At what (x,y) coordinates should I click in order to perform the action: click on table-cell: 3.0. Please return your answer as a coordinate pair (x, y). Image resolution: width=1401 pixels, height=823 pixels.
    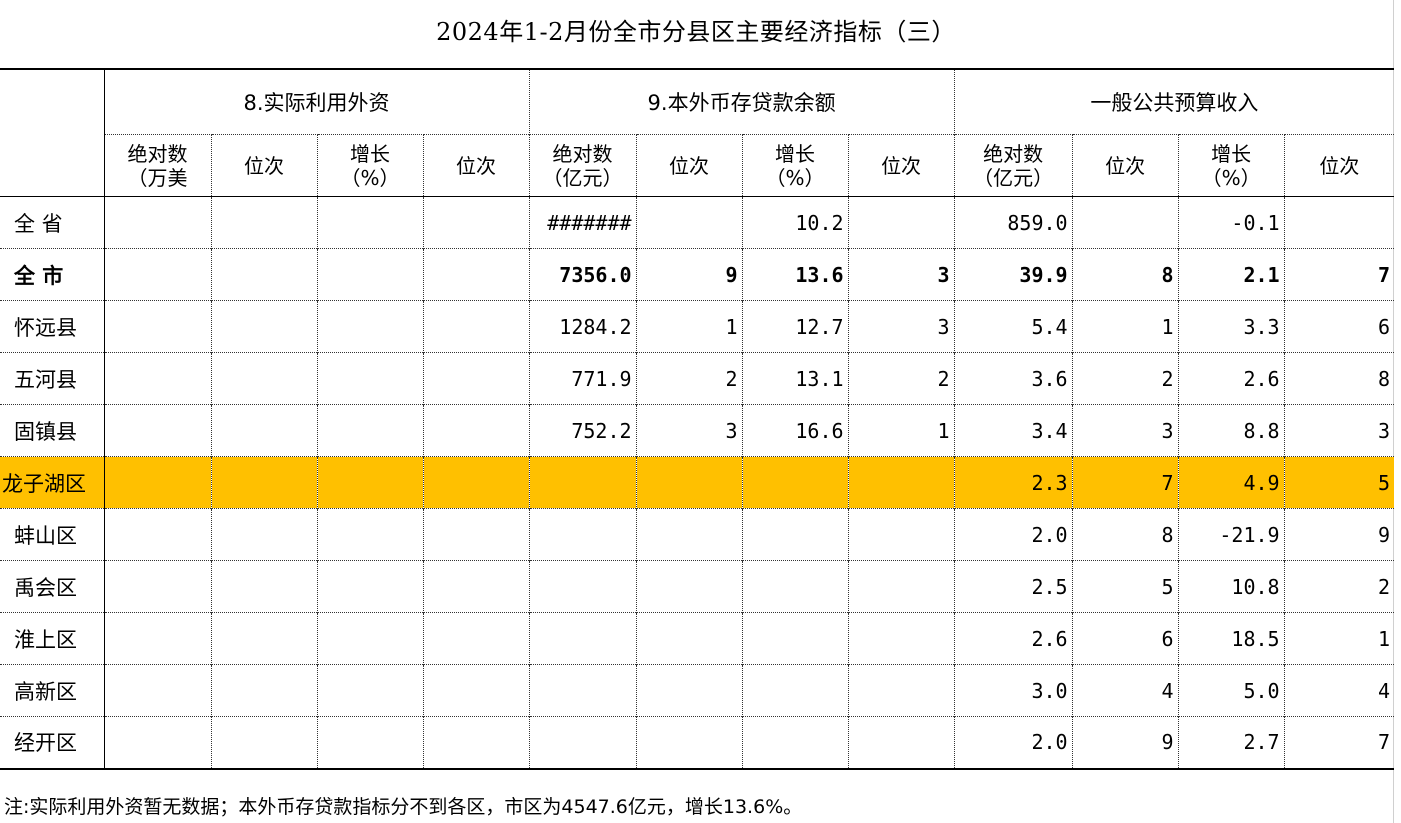
    Looking at the image, I should click on (1013, 690).